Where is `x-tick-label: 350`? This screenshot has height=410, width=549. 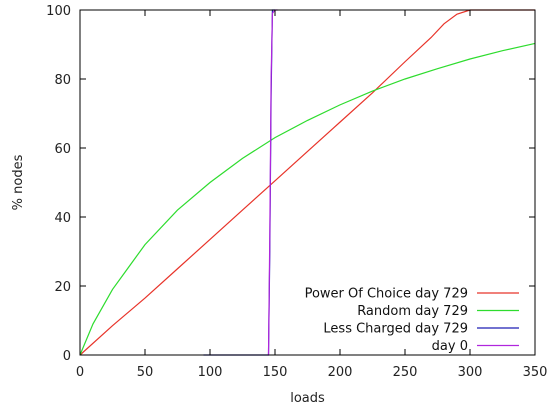
x-tick-label: 350 is located at coordinates (535, 372).